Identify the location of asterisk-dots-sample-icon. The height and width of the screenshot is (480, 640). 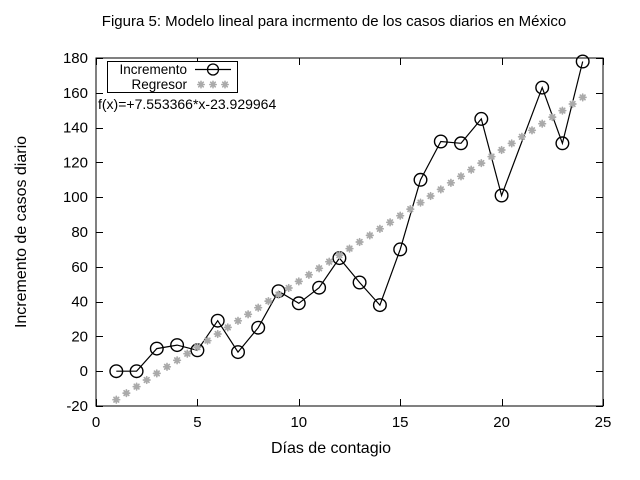
(213, 84).